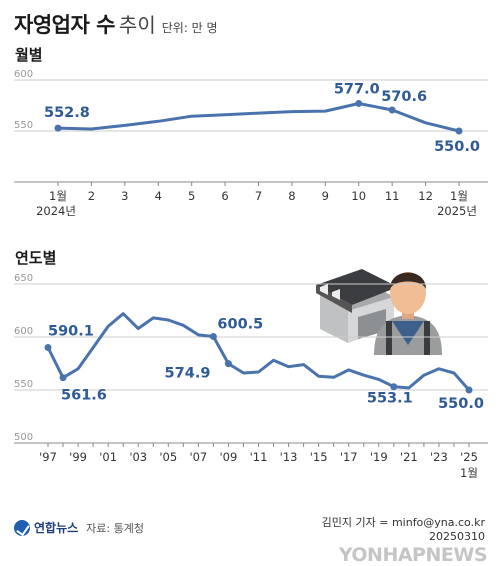  I want to click on yonhapnews-watermark: YONHAPNEWS, so click(413, 555).